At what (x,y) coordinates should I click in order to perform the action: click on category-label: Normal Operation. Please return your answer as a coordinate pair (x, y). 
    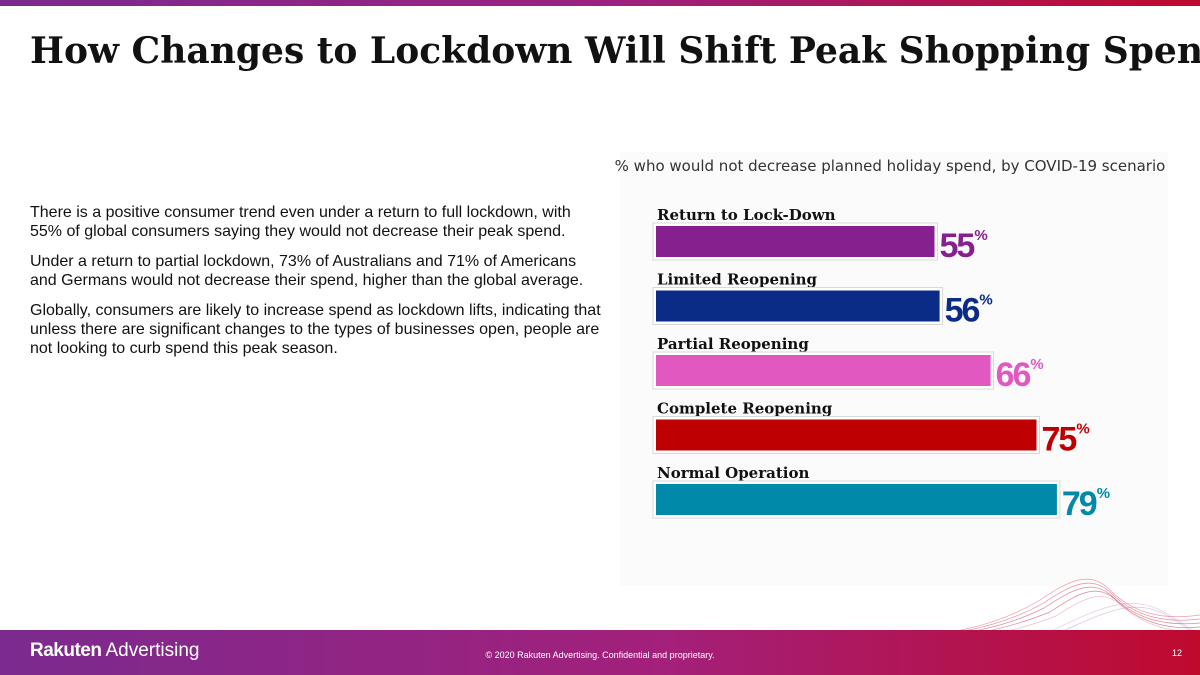
    Looking at the image, I should click on (733, 473).